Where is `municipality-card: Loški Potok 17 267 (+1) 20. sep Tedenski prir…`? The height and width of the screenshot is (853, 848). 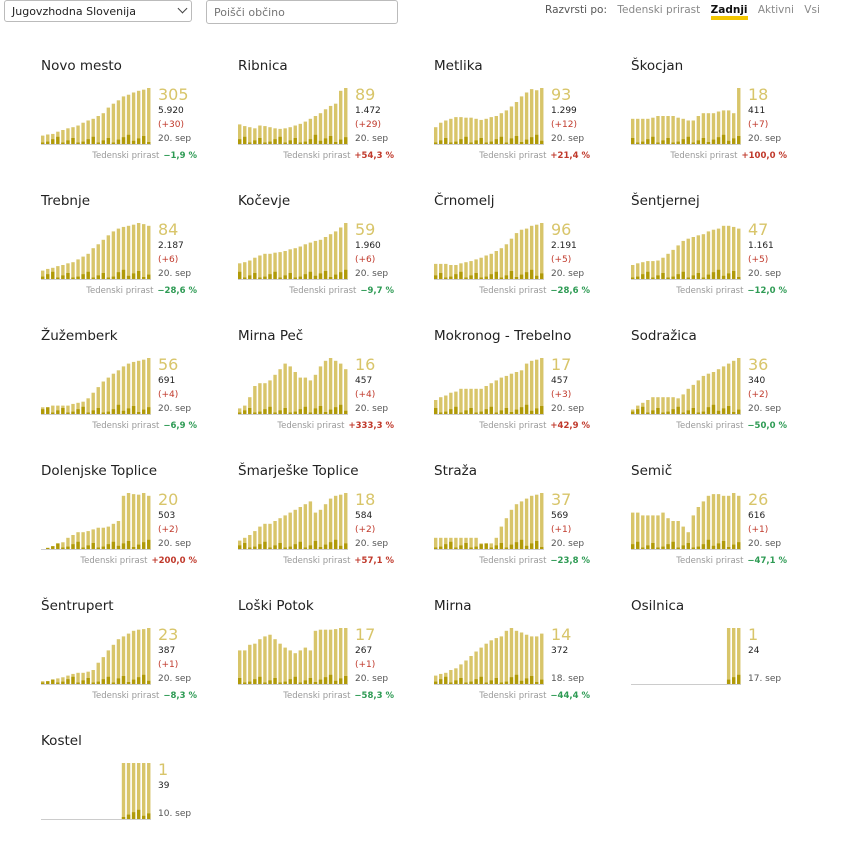
municipality-card: Loški Potok 17 267 (+1) 20. sep Tedenski prir… is located at coordinates (323, 658).